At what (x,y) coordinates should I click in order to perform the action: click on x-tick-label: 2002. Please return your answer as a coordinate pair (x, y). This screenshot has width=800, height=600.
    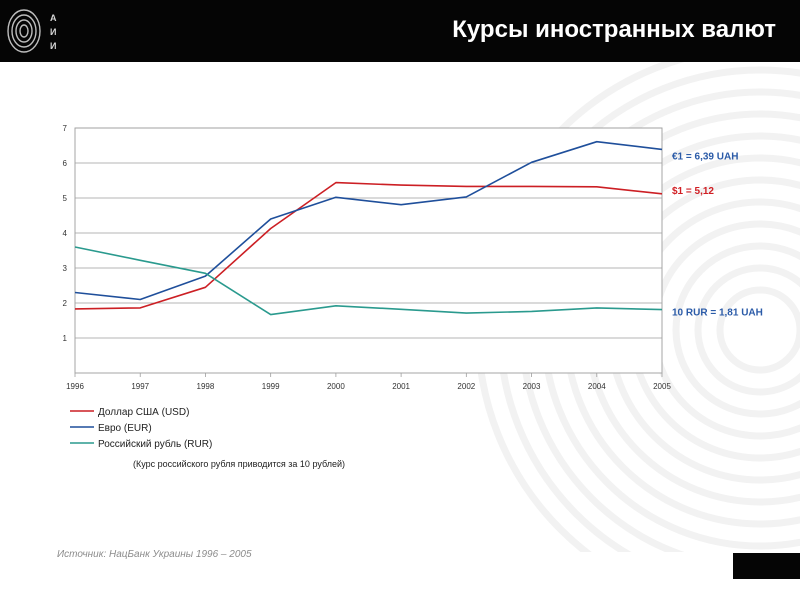
    Looking at the image, I should click on (466, 386).